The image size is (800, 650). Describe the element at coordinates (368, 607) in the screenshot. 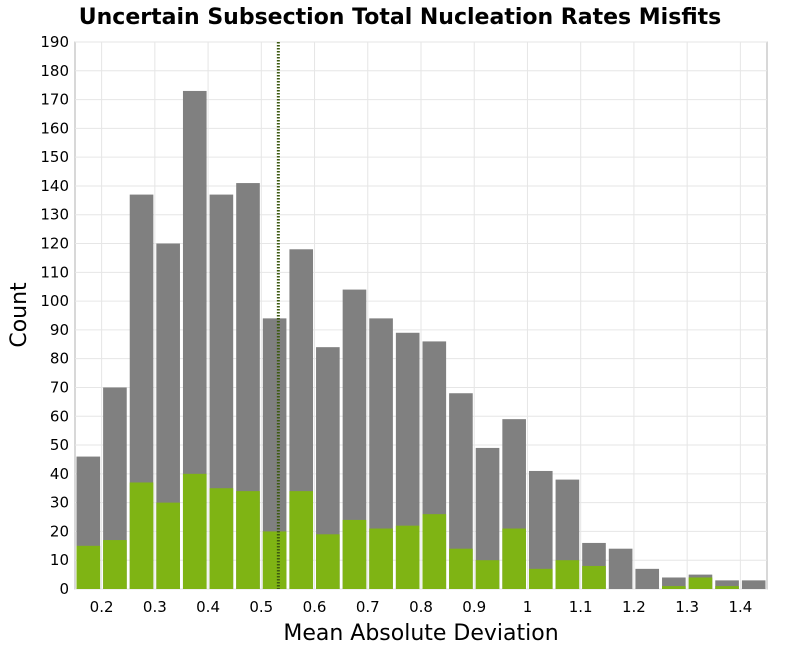

I see `x-tick-label: 0.7` at that location.